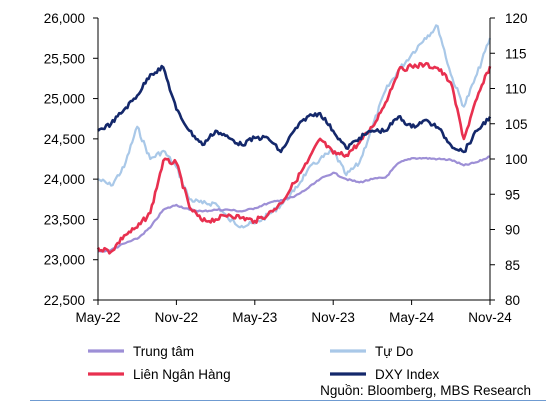 This screenshot has height=403, width=546. Describe the element at coordinates (182, 374) in the screenshot. I see `legend-label: Liên Ngân Hàng` at that location.